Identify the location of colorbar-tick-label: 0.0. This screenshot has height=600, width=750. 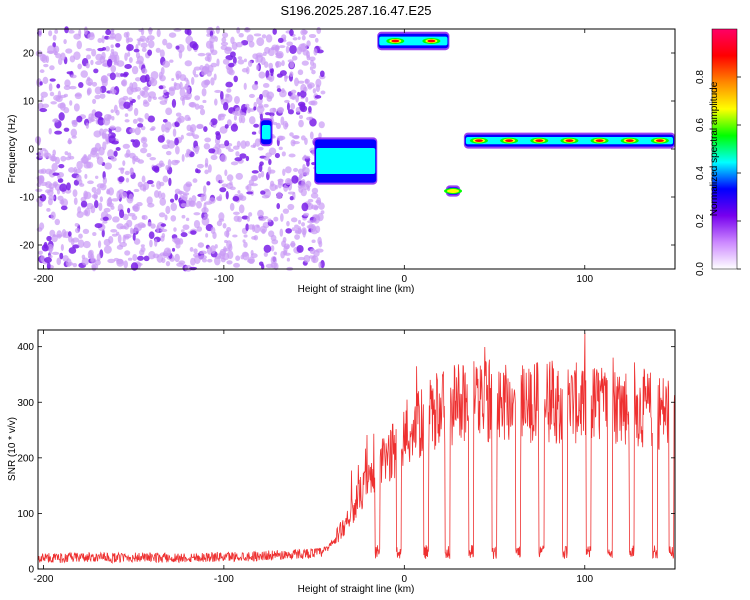
(700, 269).